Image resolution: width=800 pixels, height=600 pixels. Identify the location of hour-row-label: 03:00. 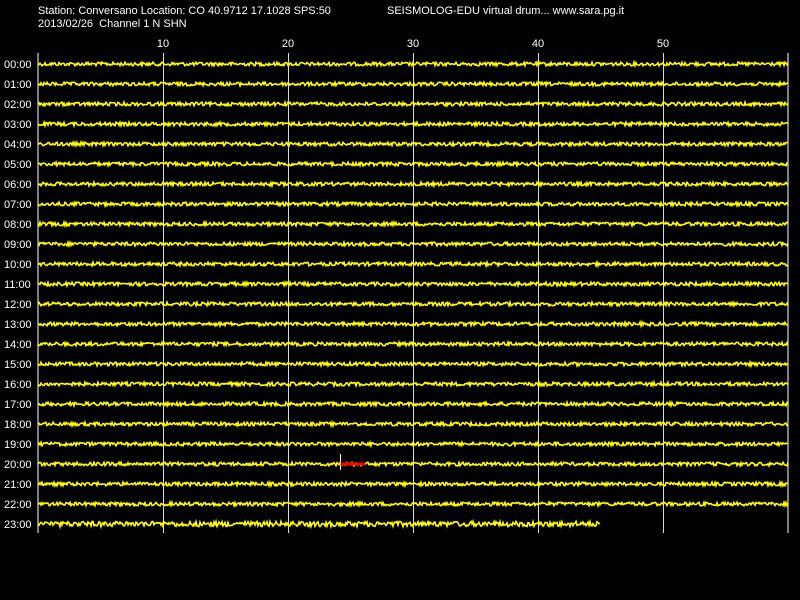
(18, 125).